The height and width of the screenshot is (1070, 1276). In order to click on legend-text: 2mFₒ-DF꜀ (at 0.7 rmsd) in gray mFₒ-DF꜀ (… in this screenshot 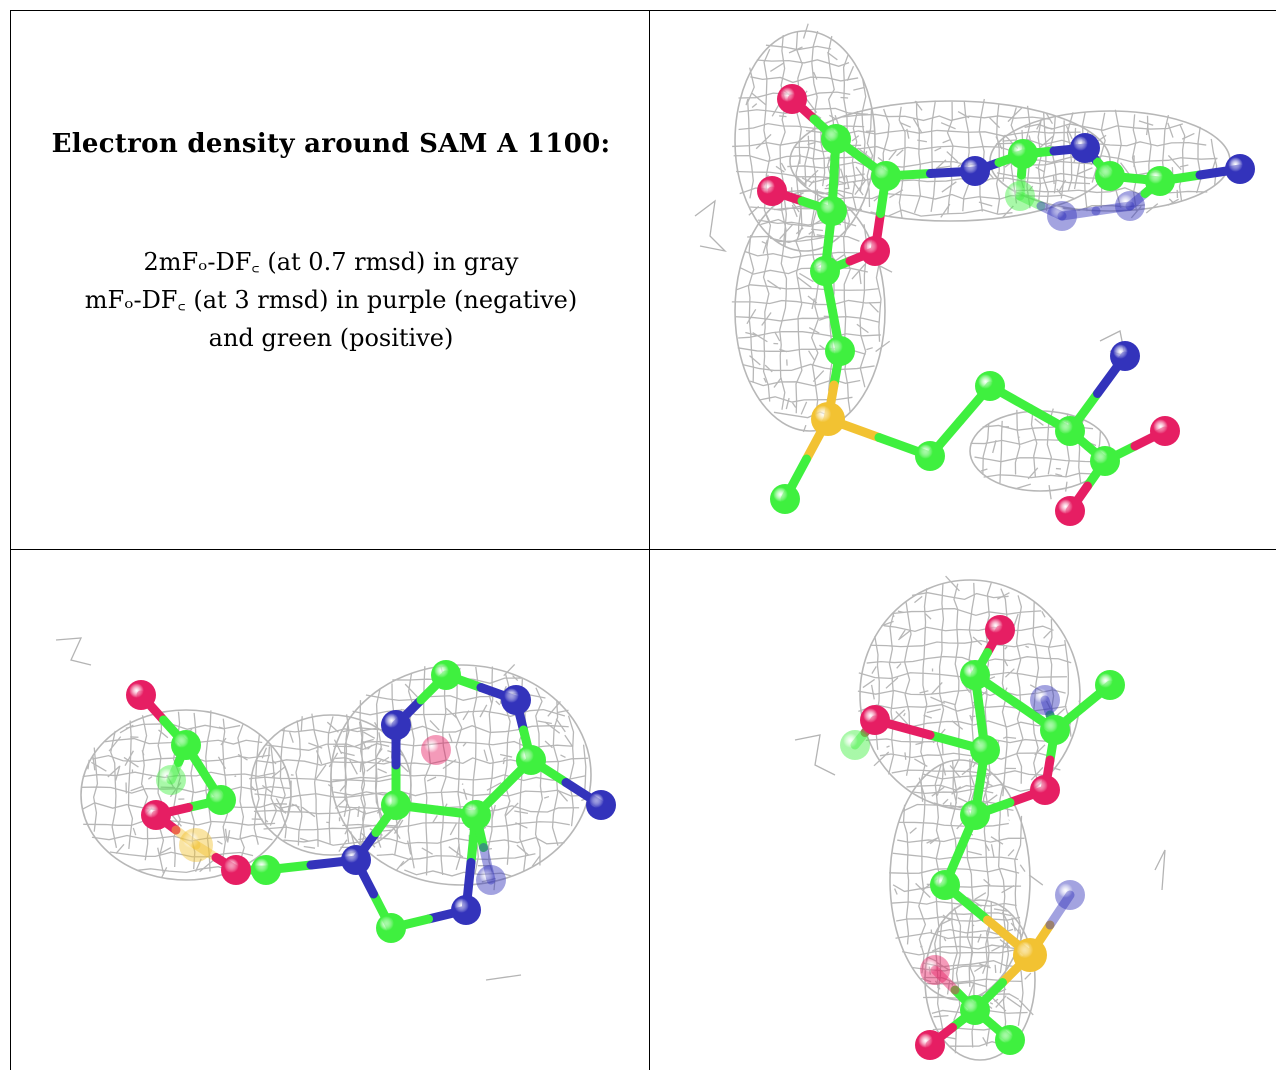, I will do `click(330, 300)`.